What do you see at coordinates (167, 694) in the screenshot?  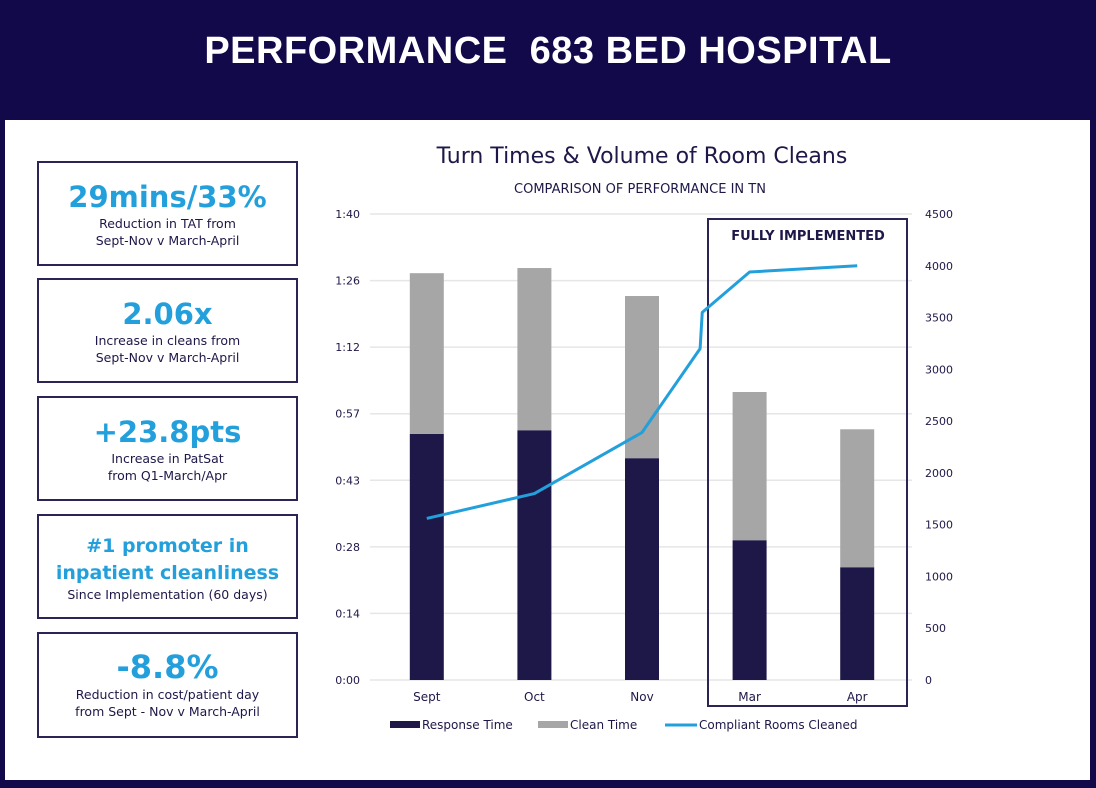 I see `kpi-desc: Reduction in cost/patient day` at bounding box center [167, 694].